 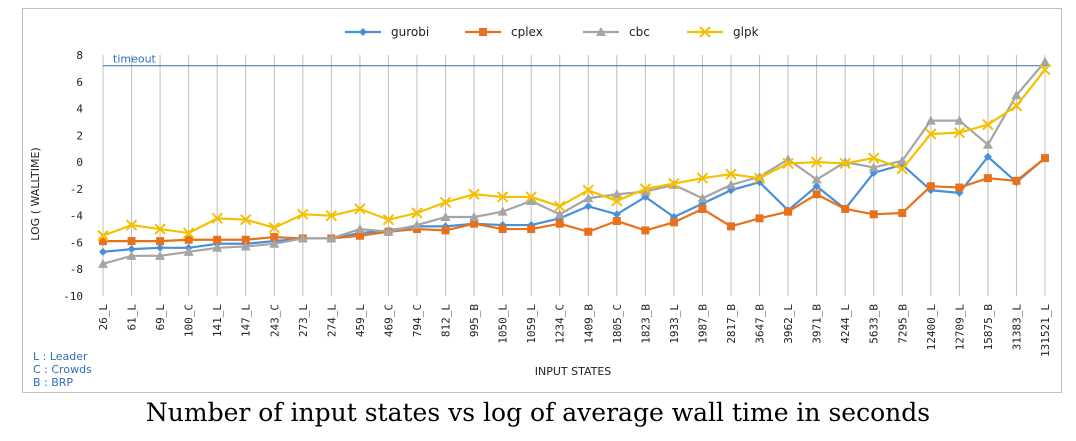 I want to click on x-tick-label: 147_L, so click(x=246, y=320).